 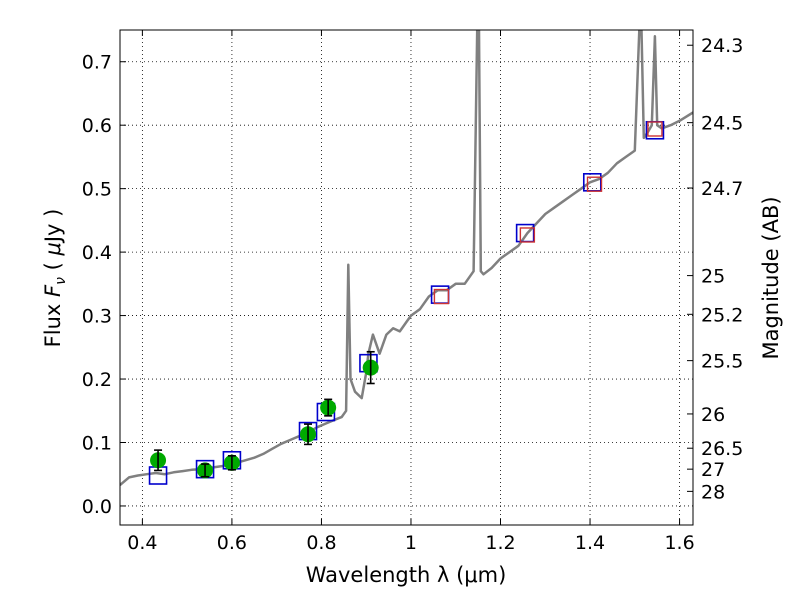 What do you see at coordinates (713, 277) in the screenshot?
I see `right-tick-label-3: 25` at bounding box center [713, 277].